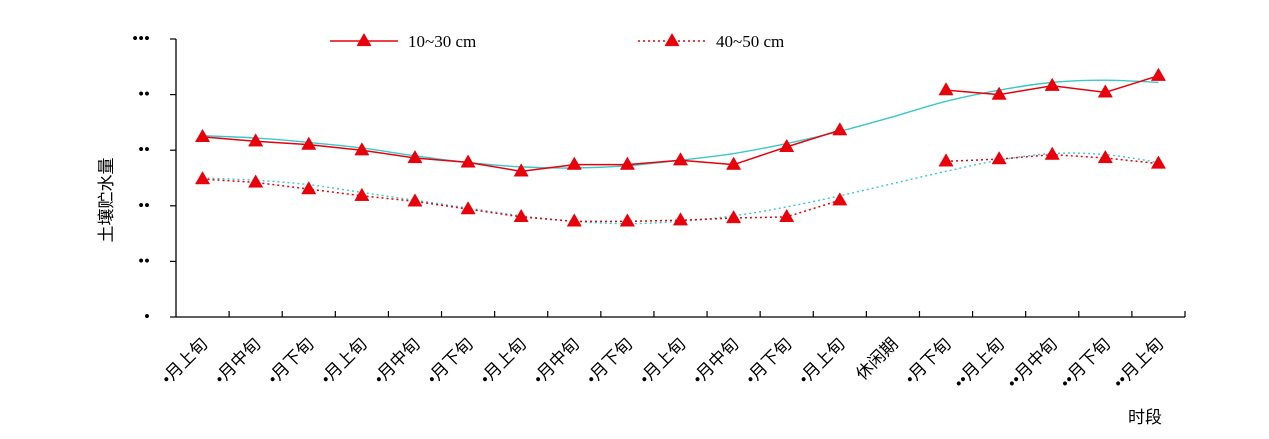 The height and width of the screenshot is (439, 1269). Describe the element at coordinates (1032, 363) in the screenshot. I see `x-tick-label: ••月中旬` at that location.